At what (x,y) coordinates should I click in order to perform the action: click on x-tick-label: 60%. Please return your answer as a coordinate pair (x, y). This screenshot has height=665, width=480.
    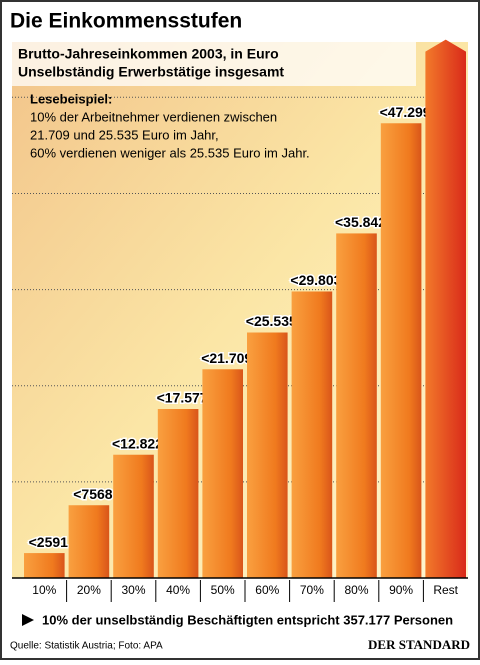
    Looking at the image, I should click on (267, 590).